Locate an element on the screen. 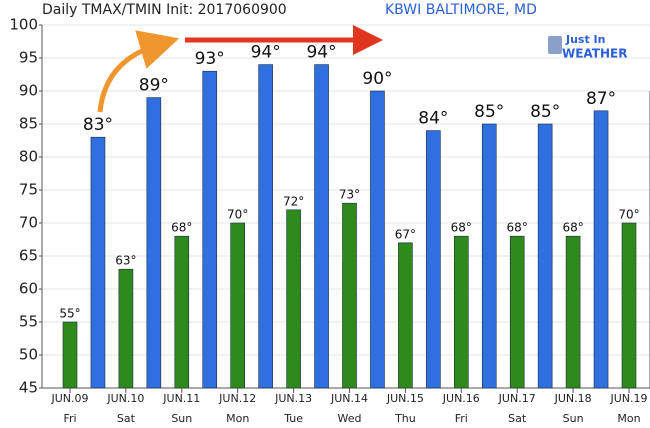 The image size is (650, 428). y-tick-label: 90 is located at coordinates (28, 91).